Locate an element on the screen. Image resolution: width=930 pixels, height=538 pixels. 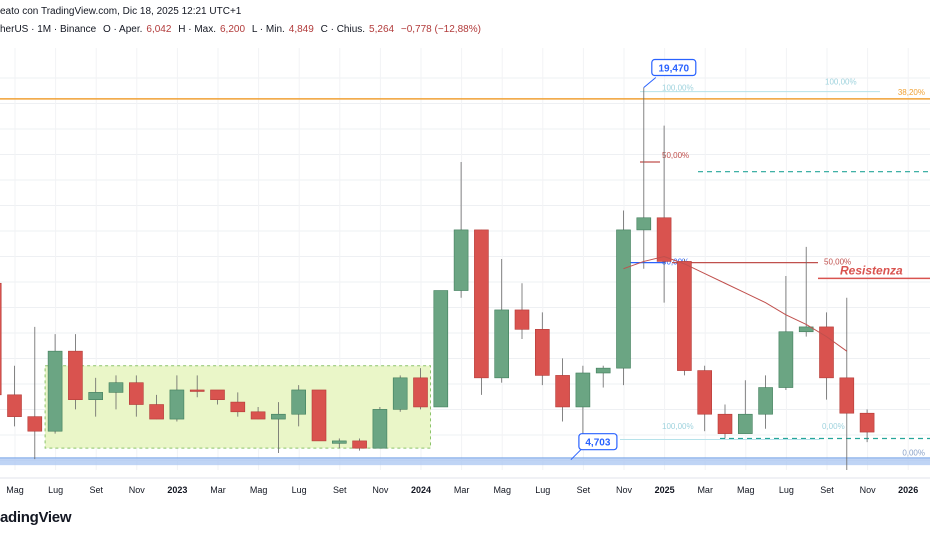
high-callout-box is located at coordinates (674, 67).